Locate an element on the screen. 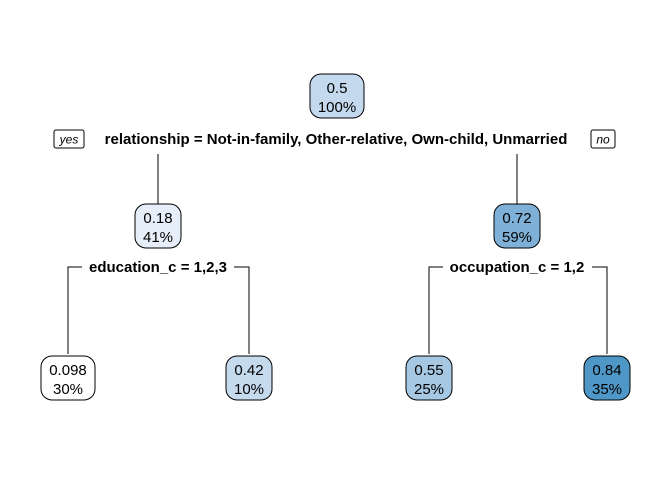  node-right-right-percent: 35% is located at coordinates (607, 389).